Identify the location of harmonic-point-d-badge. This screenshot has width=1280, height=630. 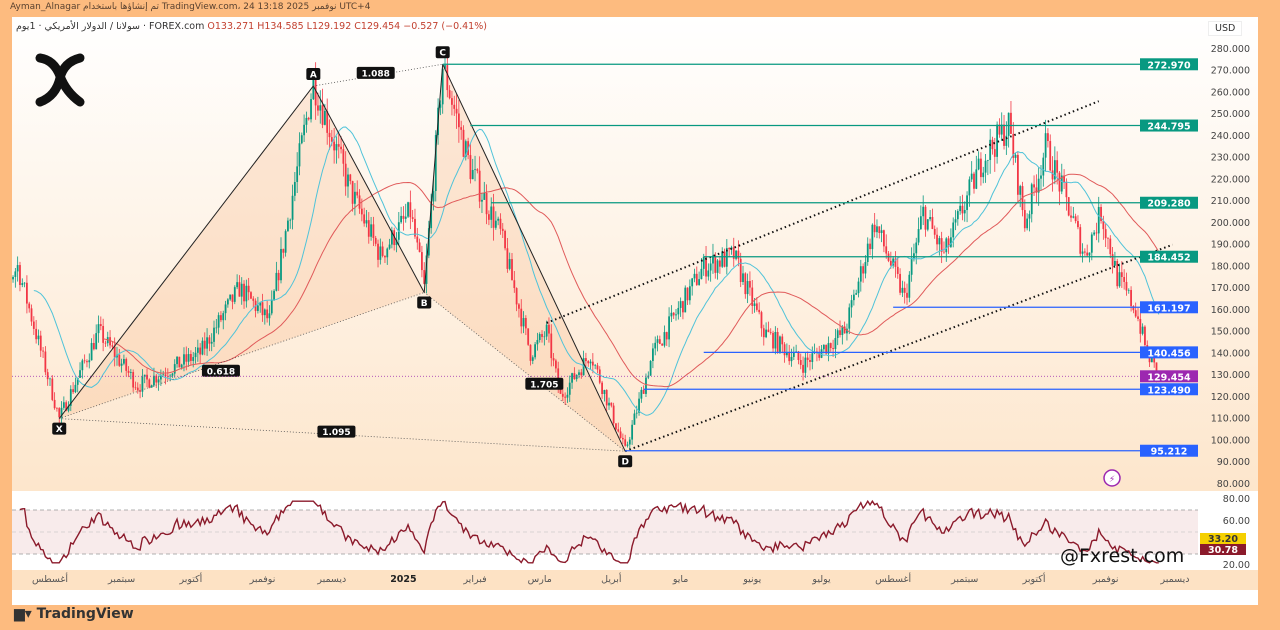
(625, 461).